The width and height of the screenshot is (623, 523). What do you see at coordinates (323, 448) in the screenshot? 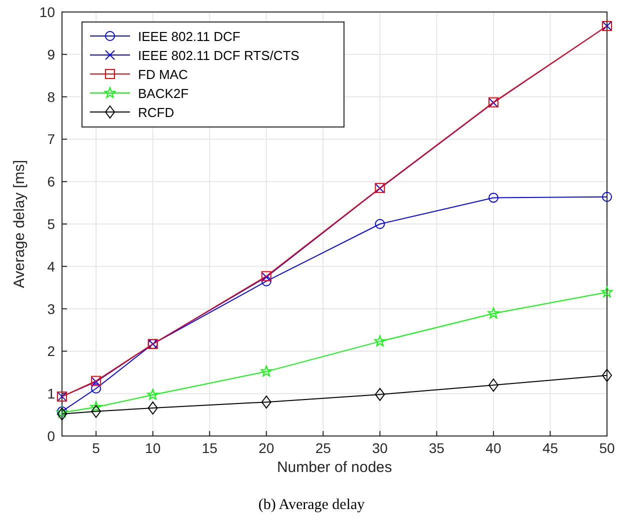
I see `x-tick-label: 25` at bounding box center [323, 448].